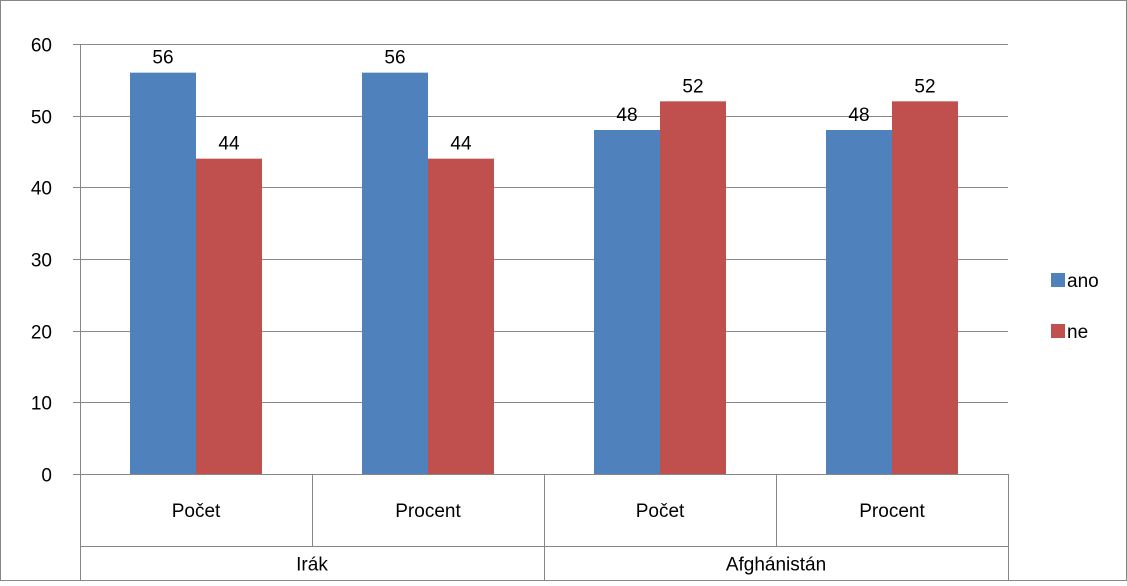  Describe the element at coordinates (312, 565) in the screenshot. I see `x-group-label: Irák` at that location.